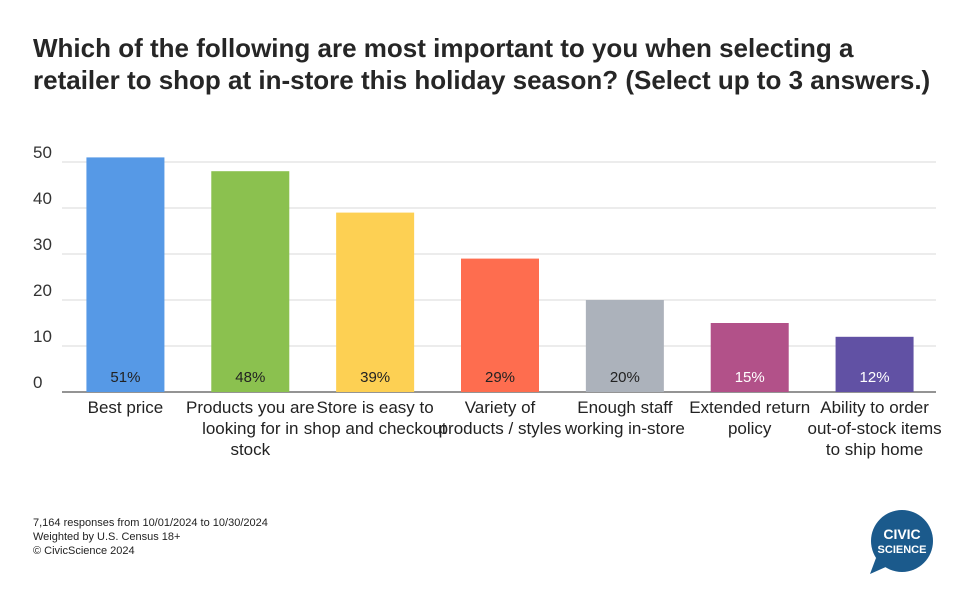  Describe the element at coordinates (750, 377) in the screenshot. I see `bar-value-label: 15%` at that location.